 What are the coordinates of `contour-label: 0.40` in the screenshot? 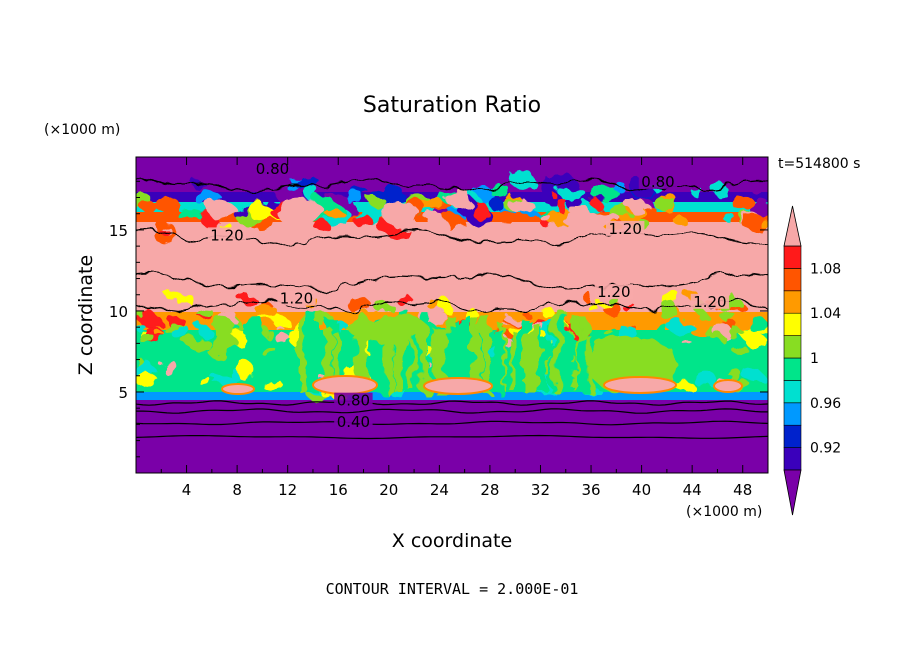 It's located at (353, 422).